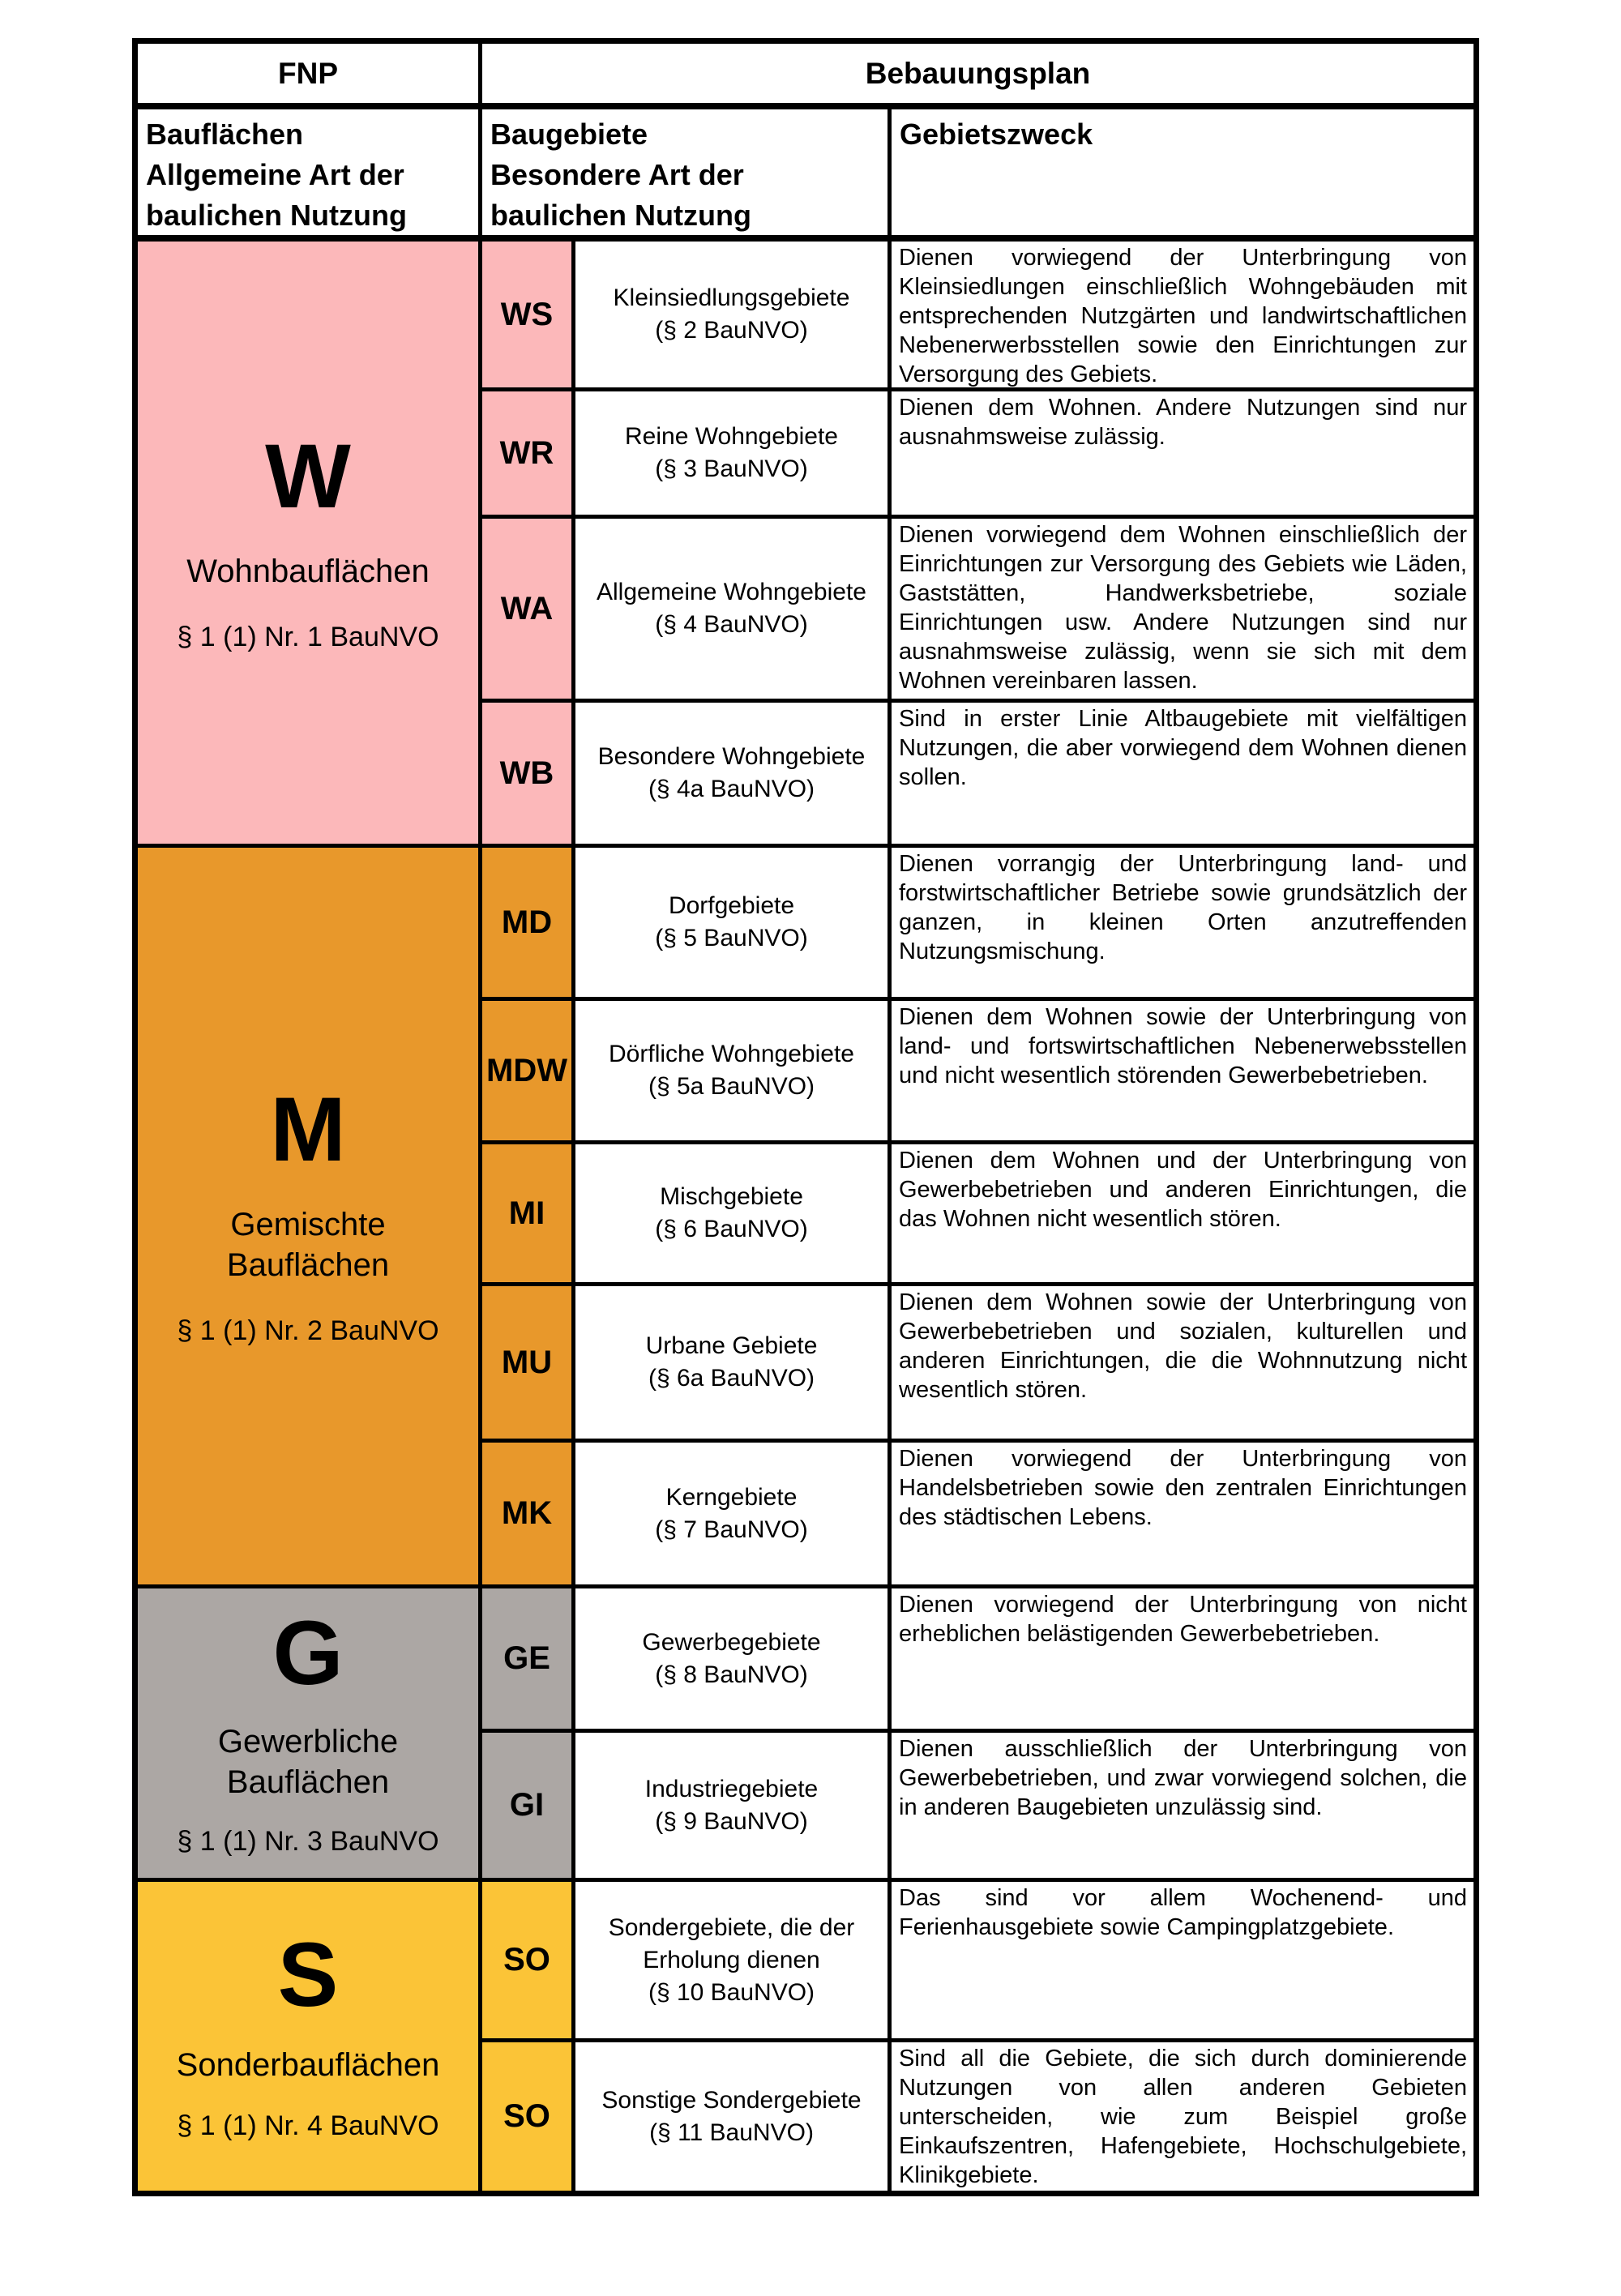 This screenshot has width=1621, height=2296. I want to click on code-cell-wa: WA, so click(527, 609).